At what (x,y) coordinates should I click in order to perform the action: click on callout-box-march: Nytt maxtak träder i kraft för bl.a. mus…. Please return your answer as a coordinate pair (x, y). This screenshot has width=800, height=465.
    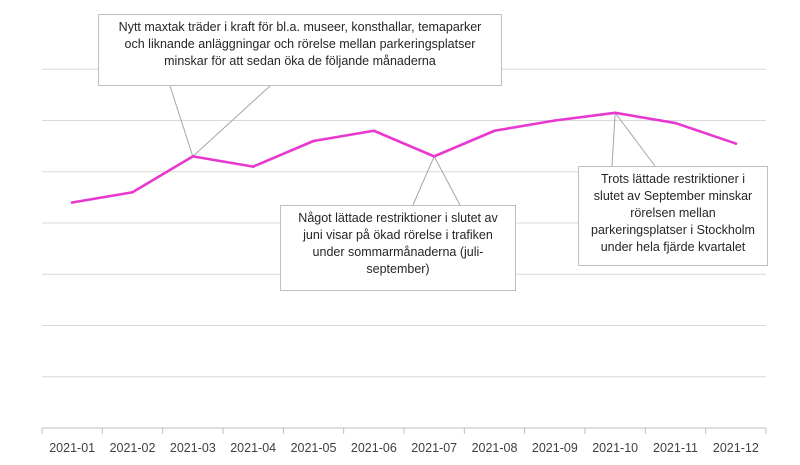
    Looking at the image, I should click on (300, 50).